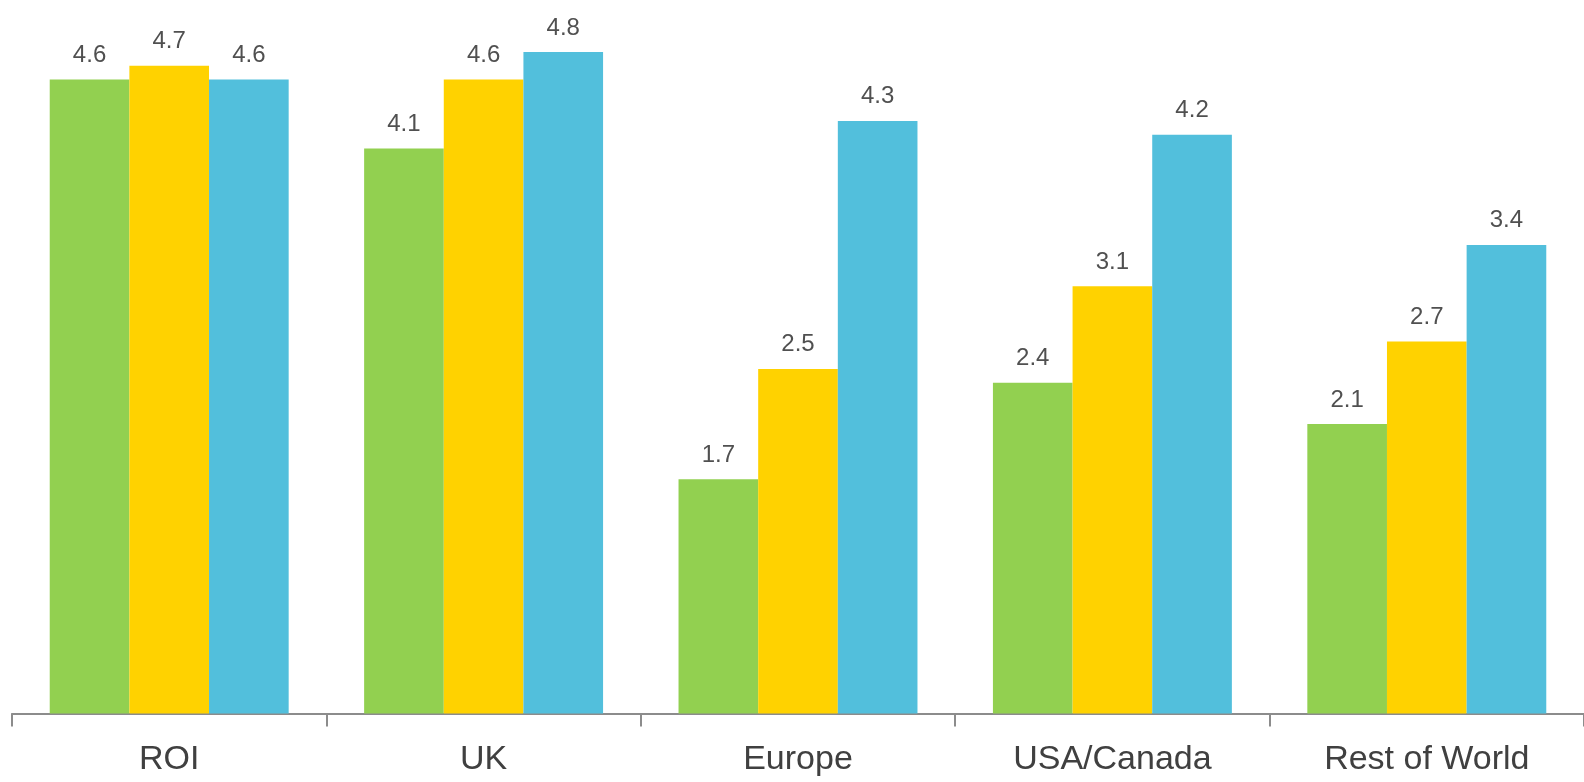 The image size is (1584, 782). I want to click on x-tick-label: Europe, so click(798, 756).